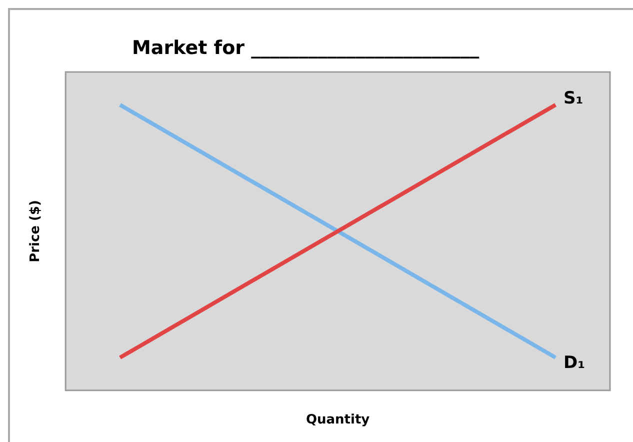 This screenshot has height=442, width=633. Describe the element at coordinates (306, 48) in the screenshot. I see `chart-title: Market for ________________________` at that location.